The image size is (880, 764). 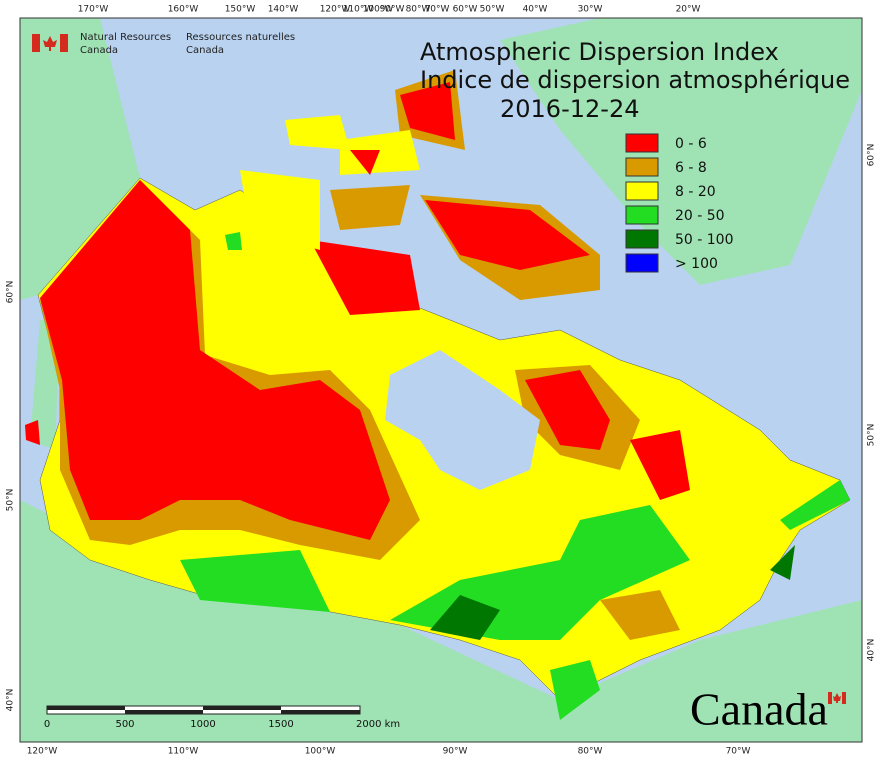 I want to click on legend-label: > 100, so click(x=696, y=264).